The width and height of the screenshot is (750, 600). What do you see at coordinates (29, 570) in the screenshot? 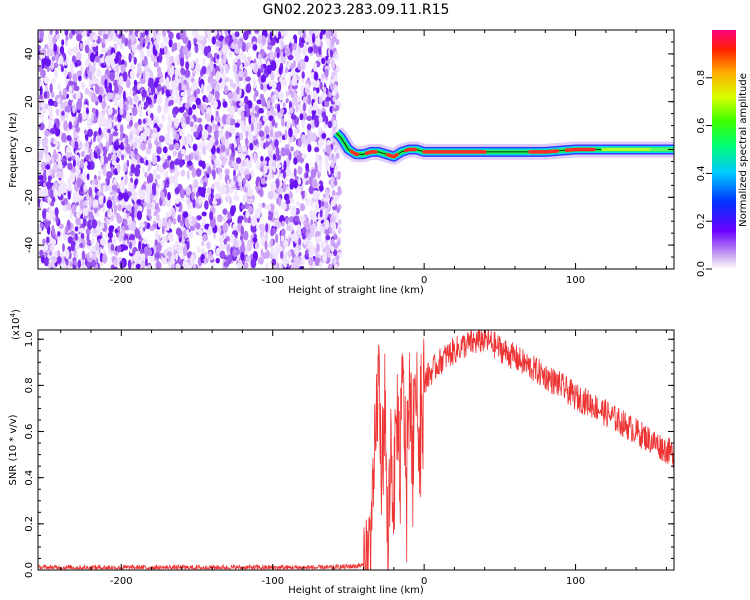
I see `y-tick-label: 0.0` at bounding box center [29, 570].